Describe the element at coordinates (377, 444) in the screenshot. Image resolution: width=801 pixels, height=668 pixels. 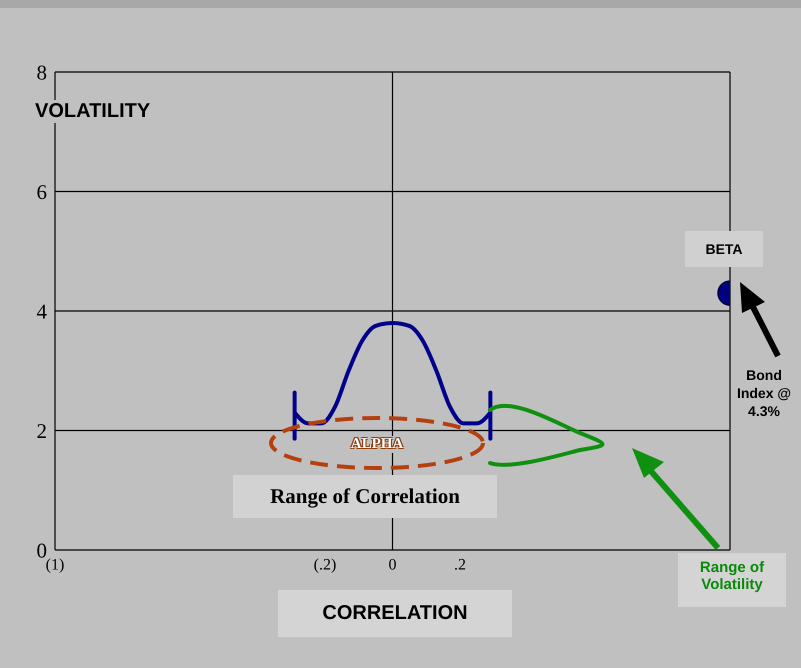
I see `annotation: ALPHA` at that location.